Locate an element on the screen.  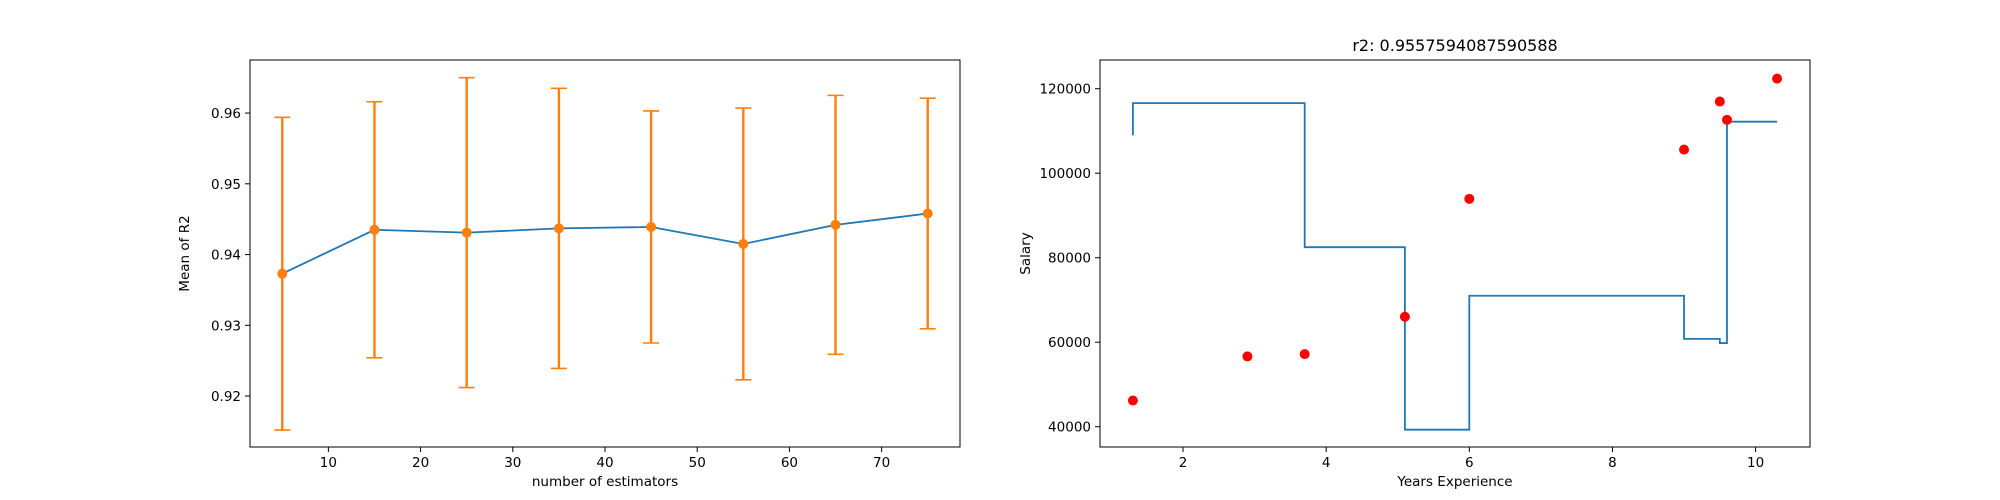
x-tick-label: 8 is located at coordinates (1612, 463).